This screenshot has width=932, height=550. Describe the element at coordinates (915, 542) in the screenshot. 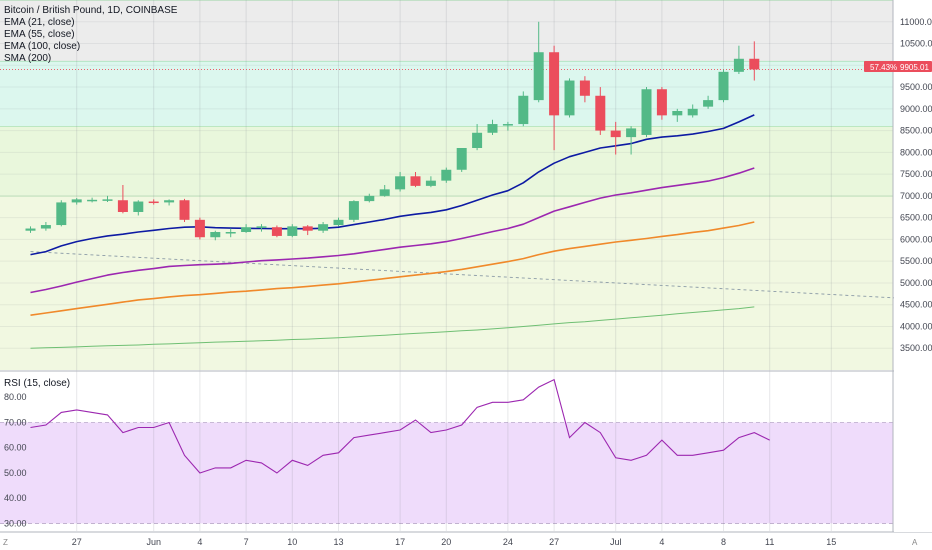

I see `axis-corner-right: A` at that location.